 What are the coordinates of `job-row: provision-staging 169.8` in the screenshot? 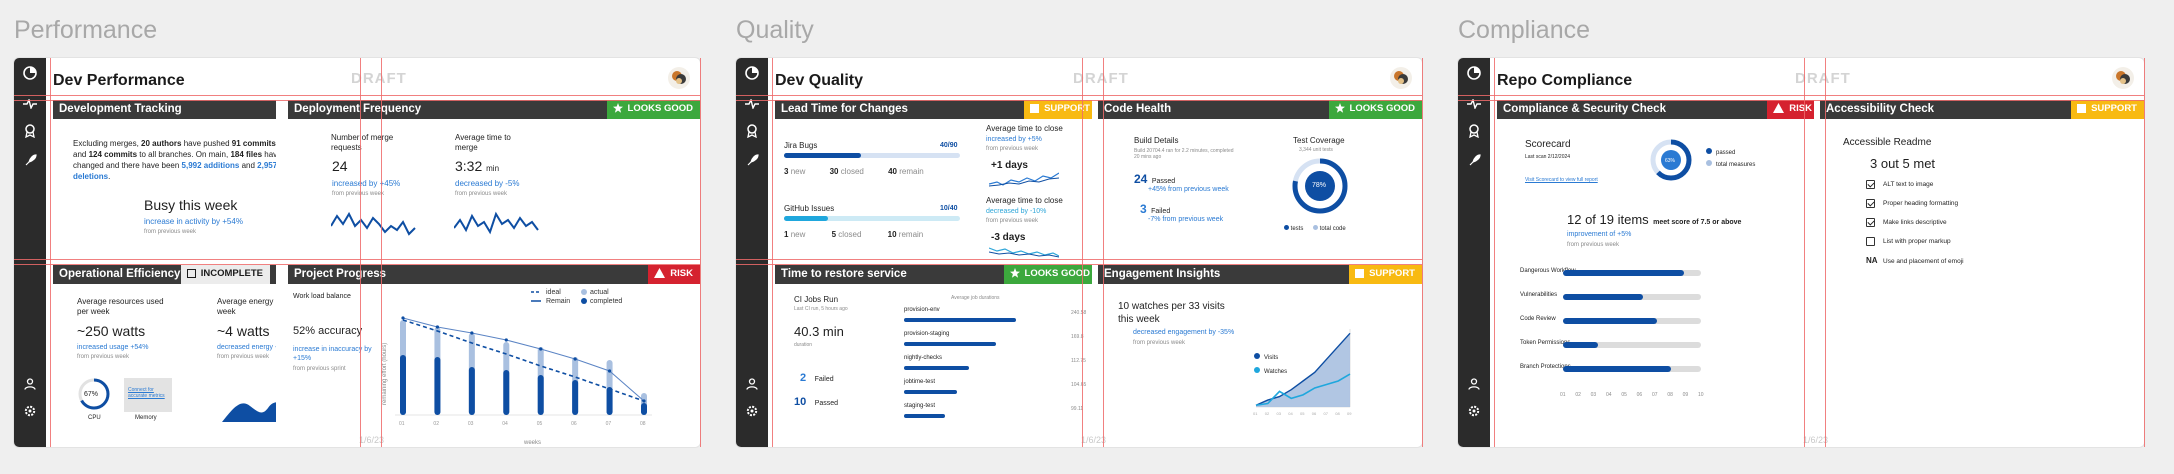 It's located at (998, 342).